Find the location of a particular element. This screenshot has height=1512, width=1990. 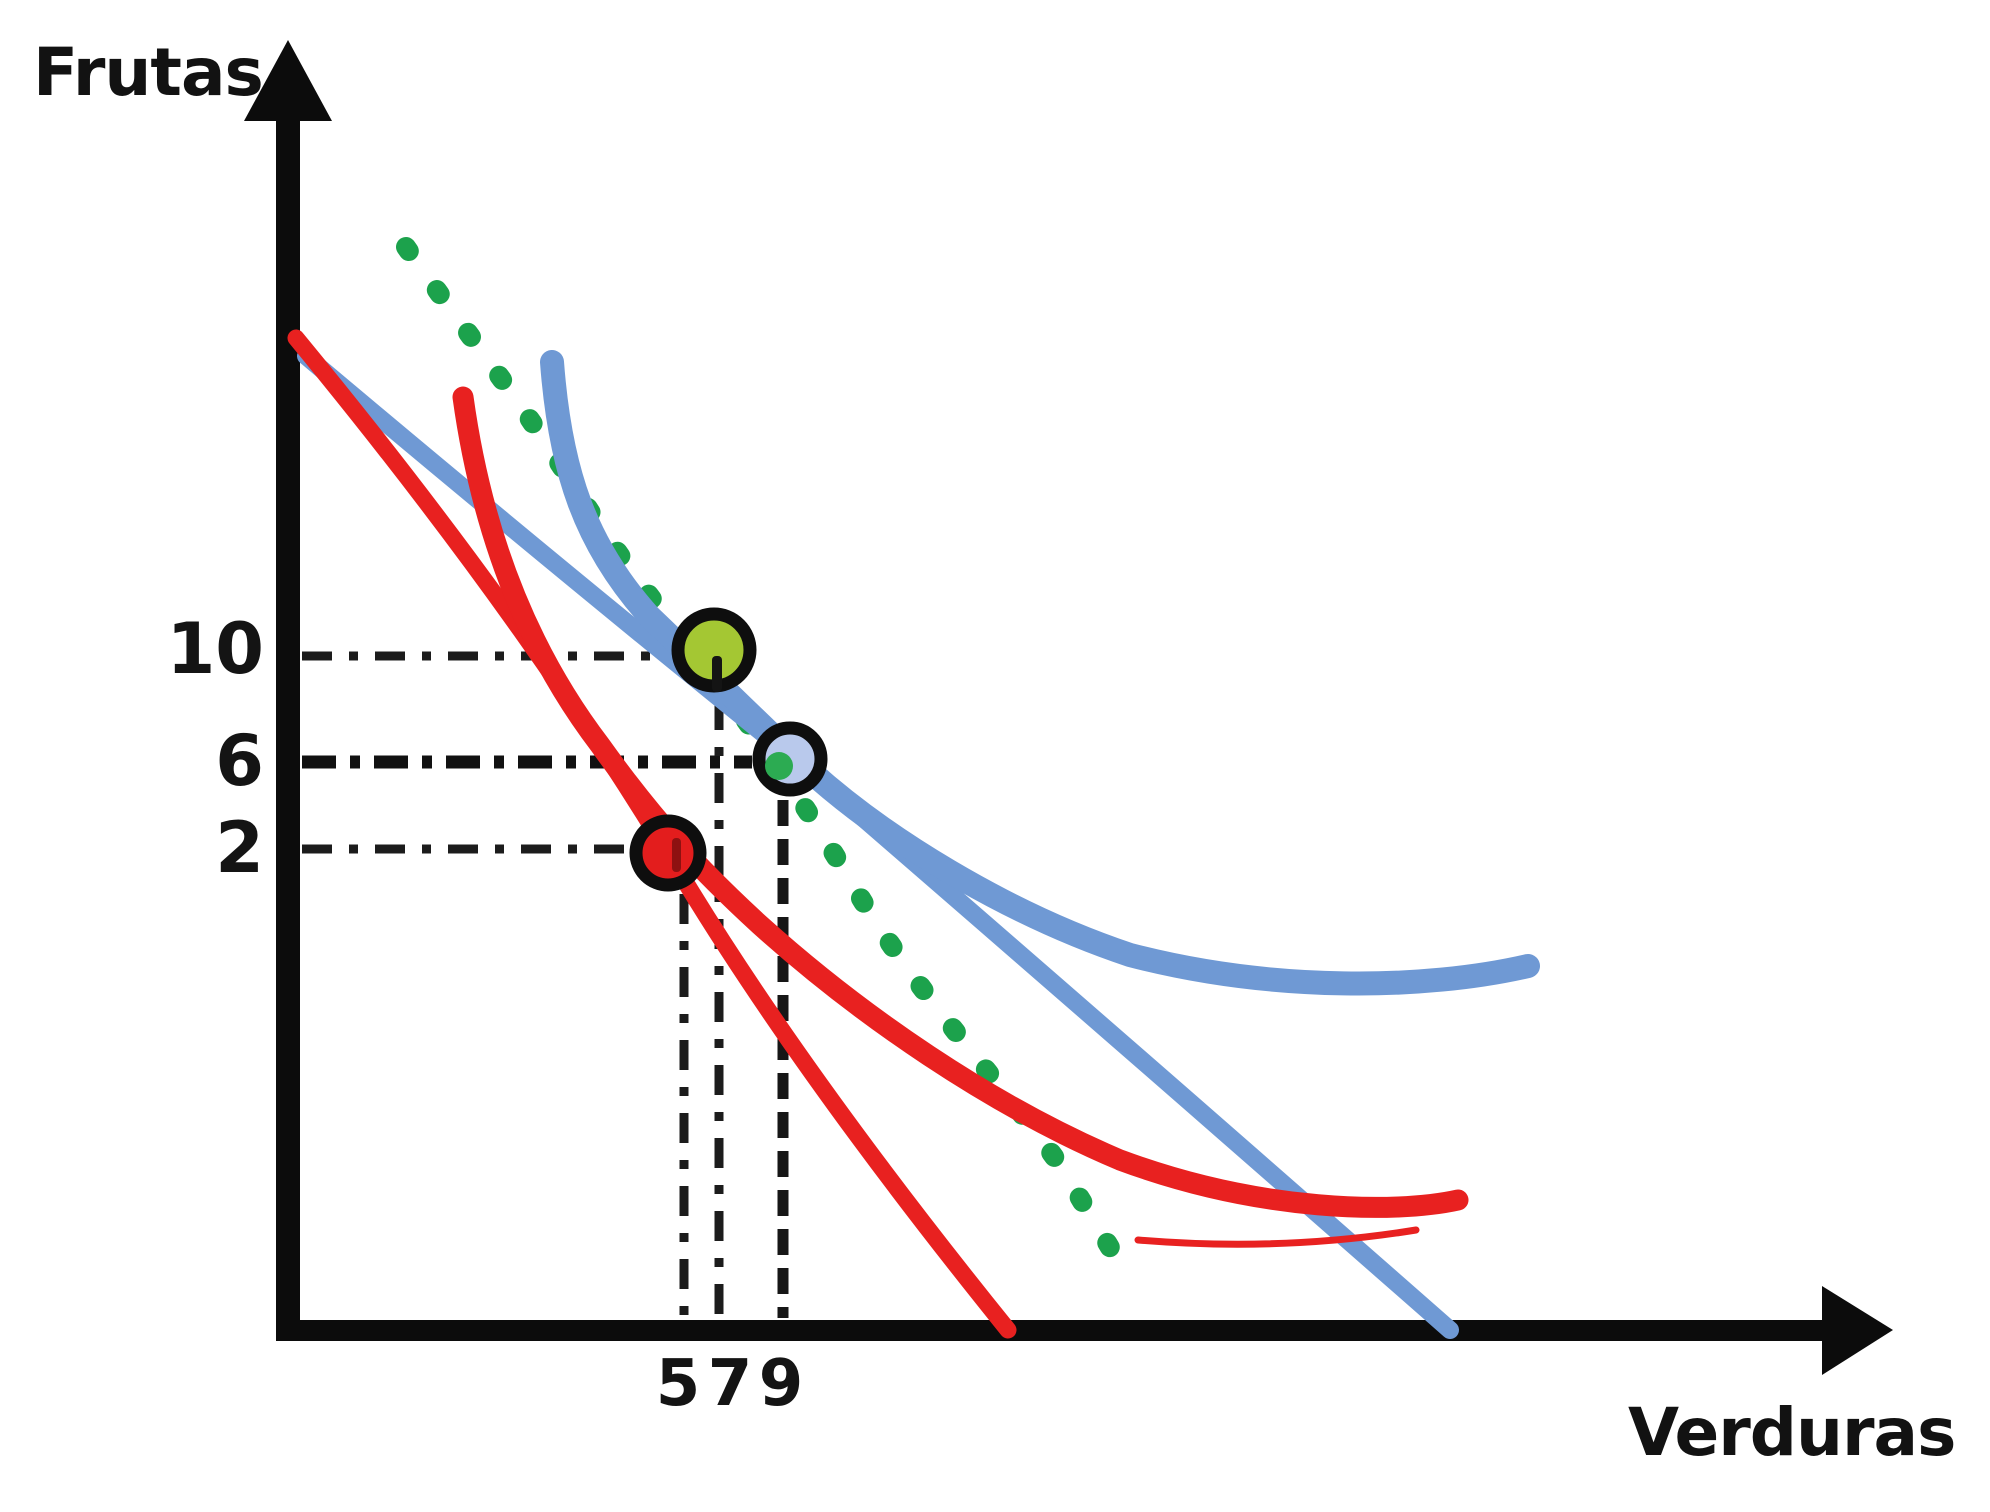

y-axis-label: Frutas is located at coordinates (148, 72).